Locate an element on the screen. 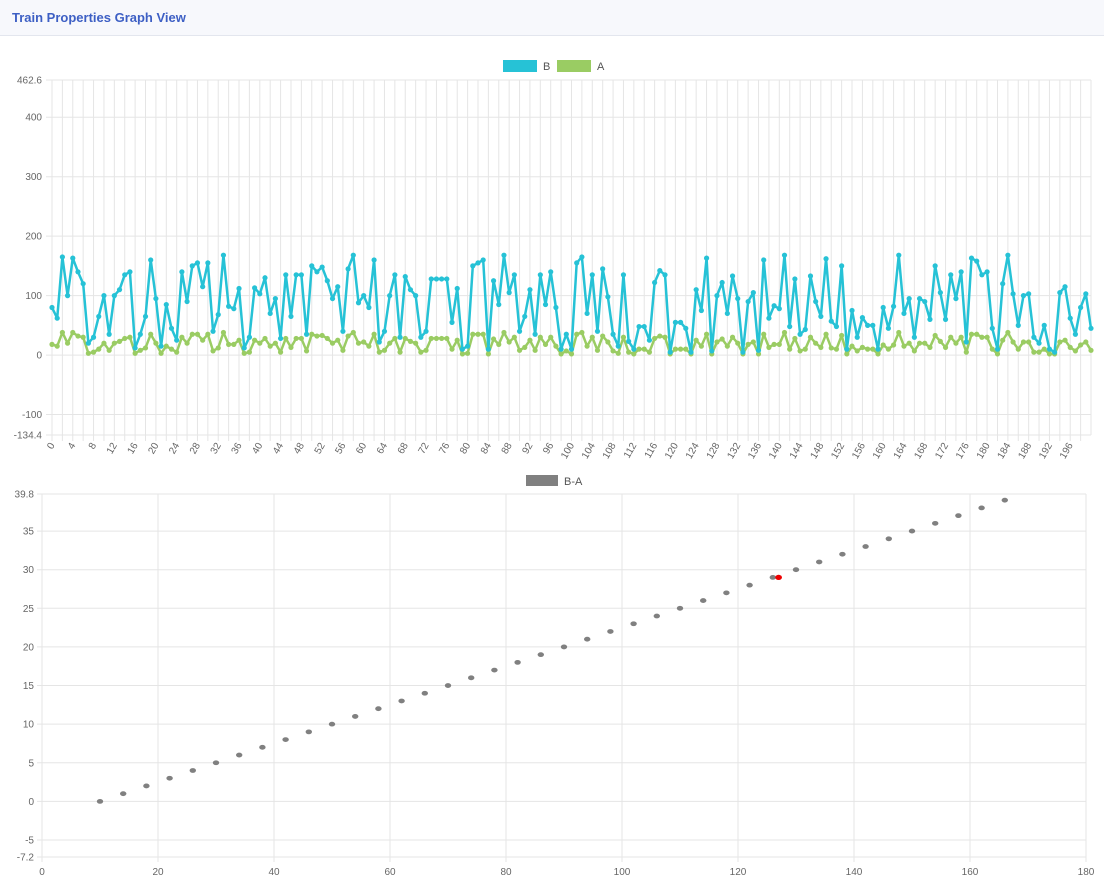  y-tick-label: 35 is located at coordinates (29, 532).